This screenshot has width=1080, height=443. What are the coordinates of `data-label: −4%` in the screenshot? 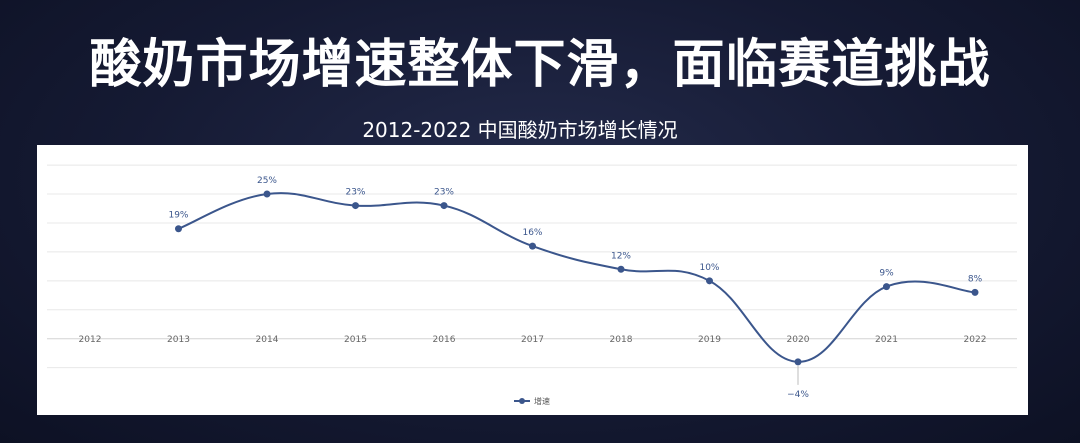 It's located at (798, 395).